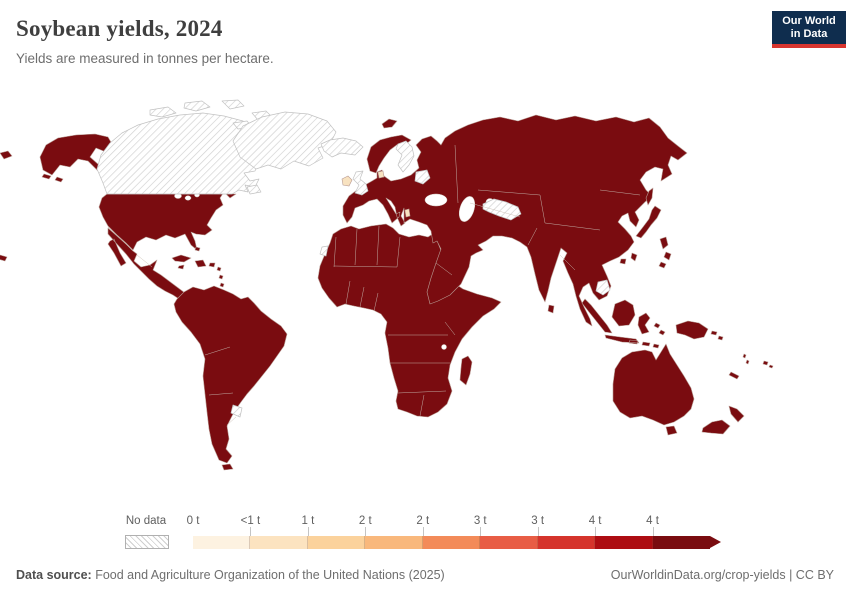  I want to click on owid-logo-box: Our World in Data, so click(809, 27).